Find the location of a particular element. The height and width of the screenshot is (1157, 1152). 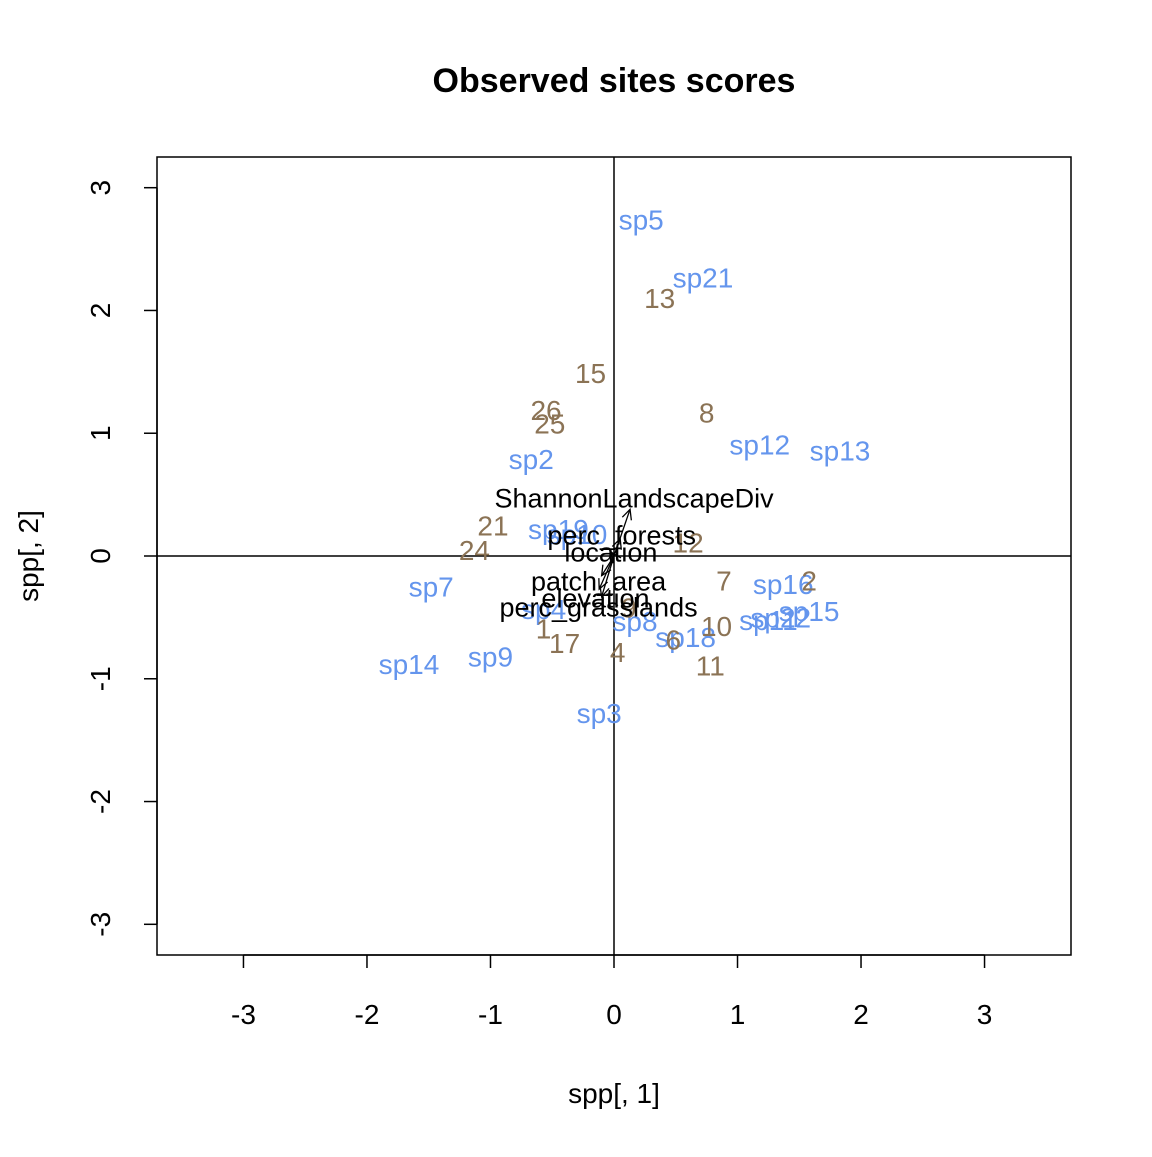

species-label: sp5 is located at coordinates (641, 220).